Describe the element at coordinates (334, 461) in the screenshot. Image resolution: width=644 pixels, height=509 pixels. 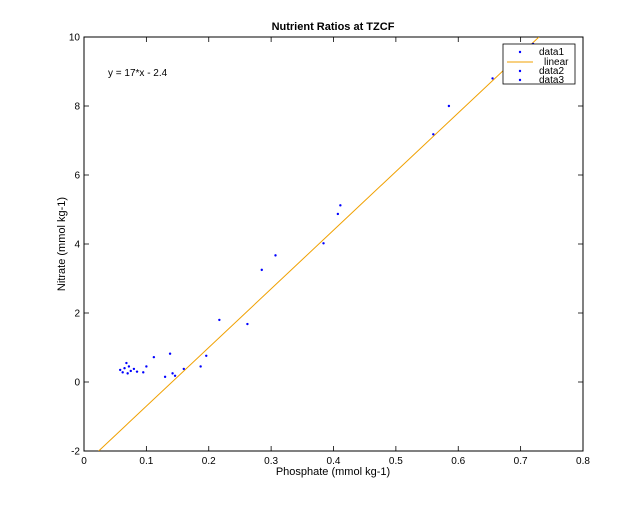
I see `x-tick-label: 0.4` at that location.